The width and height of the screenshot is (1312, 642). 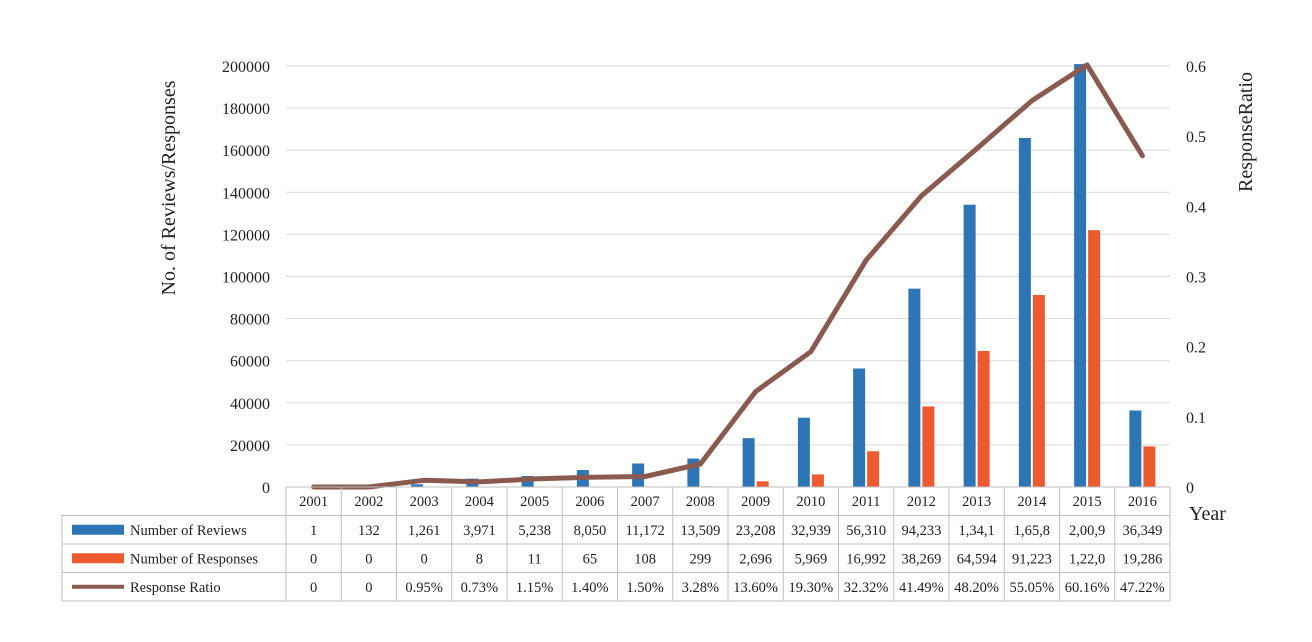 What do you see at coordinates (921, 502) in the screenshot?
I see `x-tick-label: 2012` at bounding box center [921, 502].